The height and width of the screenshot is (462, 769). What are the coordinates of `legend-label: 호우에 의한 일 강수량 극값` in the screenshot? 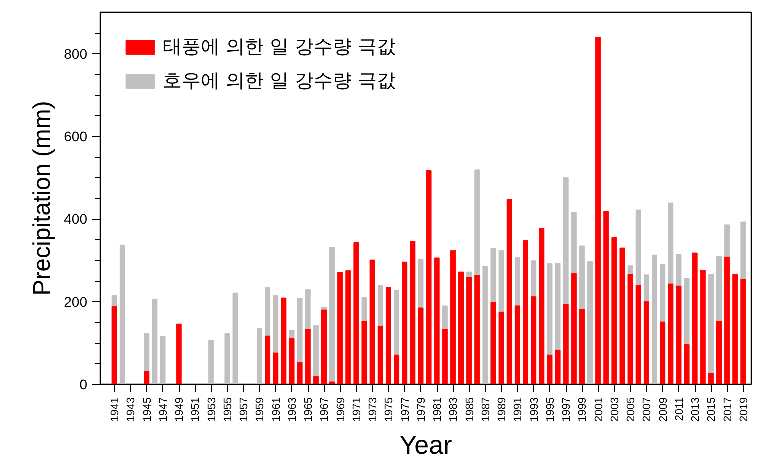 It's located at (279, 81).